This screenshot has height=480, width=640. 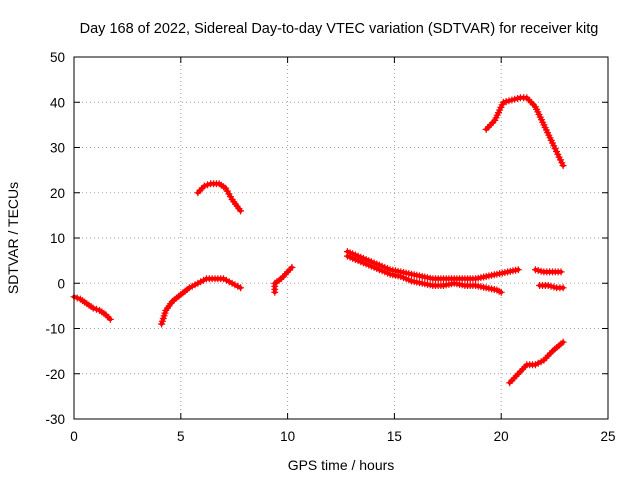 I want to click on series-arc-i, so click(x=548, y=271).